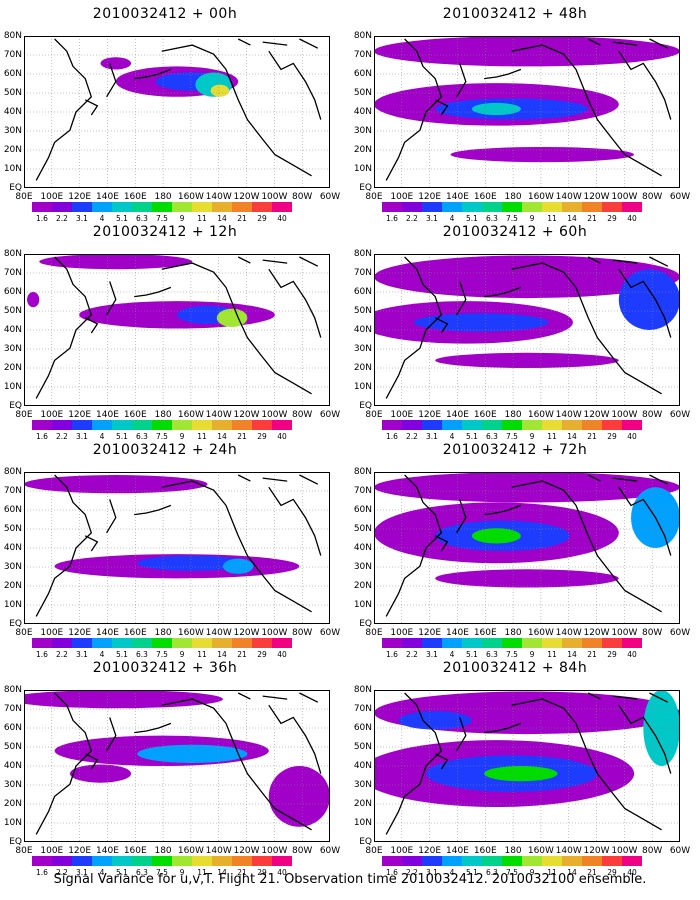 Image resolution: width=700 pixels, height=900 pixels. What do you see at coordinates (412, 218) in the screenshot?
I see `colorbar-tick-label: 2.2` at bounding box center [412, 218].